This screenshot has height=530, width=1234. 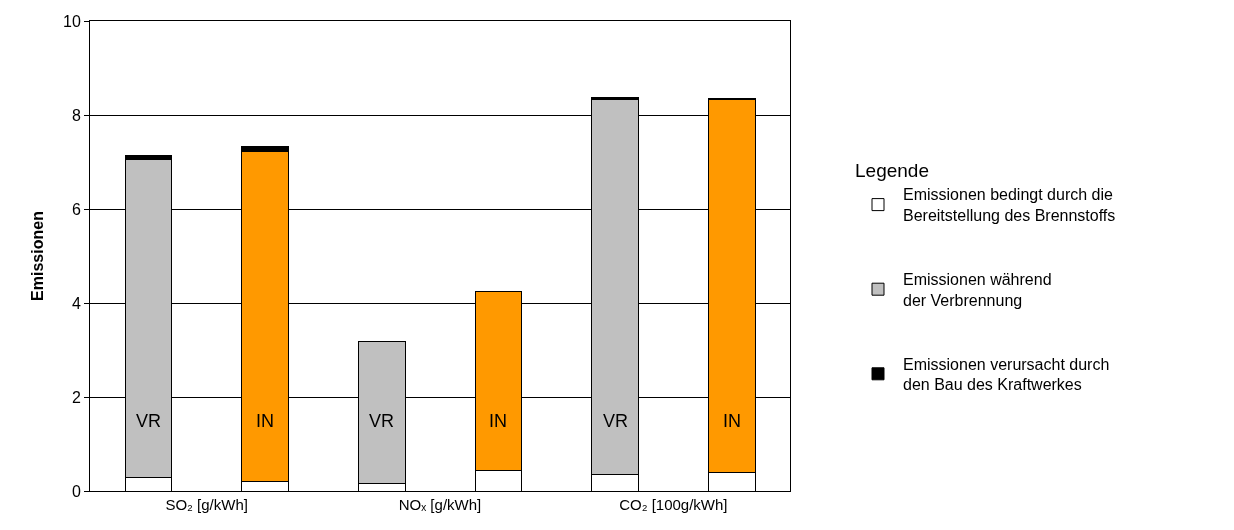 I want to click on x-tick-label: SO₂ [g/kWh], so click(x=206, y=504).